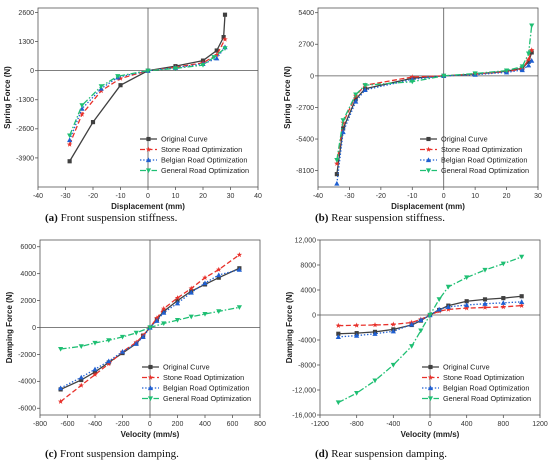 The height and width of the screenshot is (470, 550). Describe the element at coordinates (304, 390) in the screenshot. I see `rear-damping-y-tick-label: -12,000` at that location.